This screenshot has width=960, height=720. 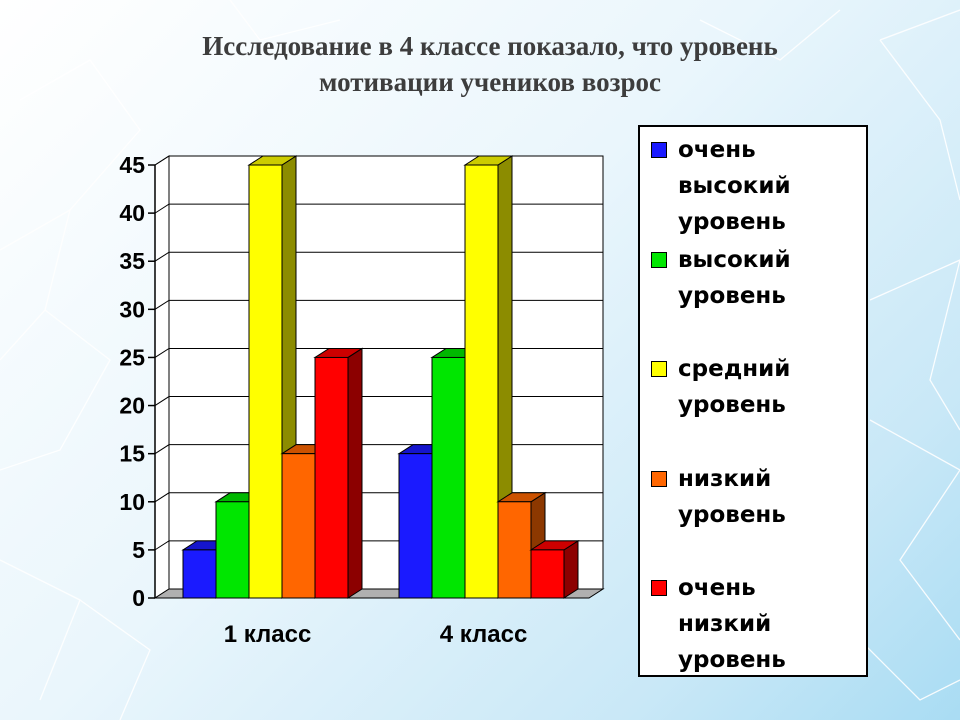 I want to click on legend-item: очень высокий уровень, so click(x=759, y=186).